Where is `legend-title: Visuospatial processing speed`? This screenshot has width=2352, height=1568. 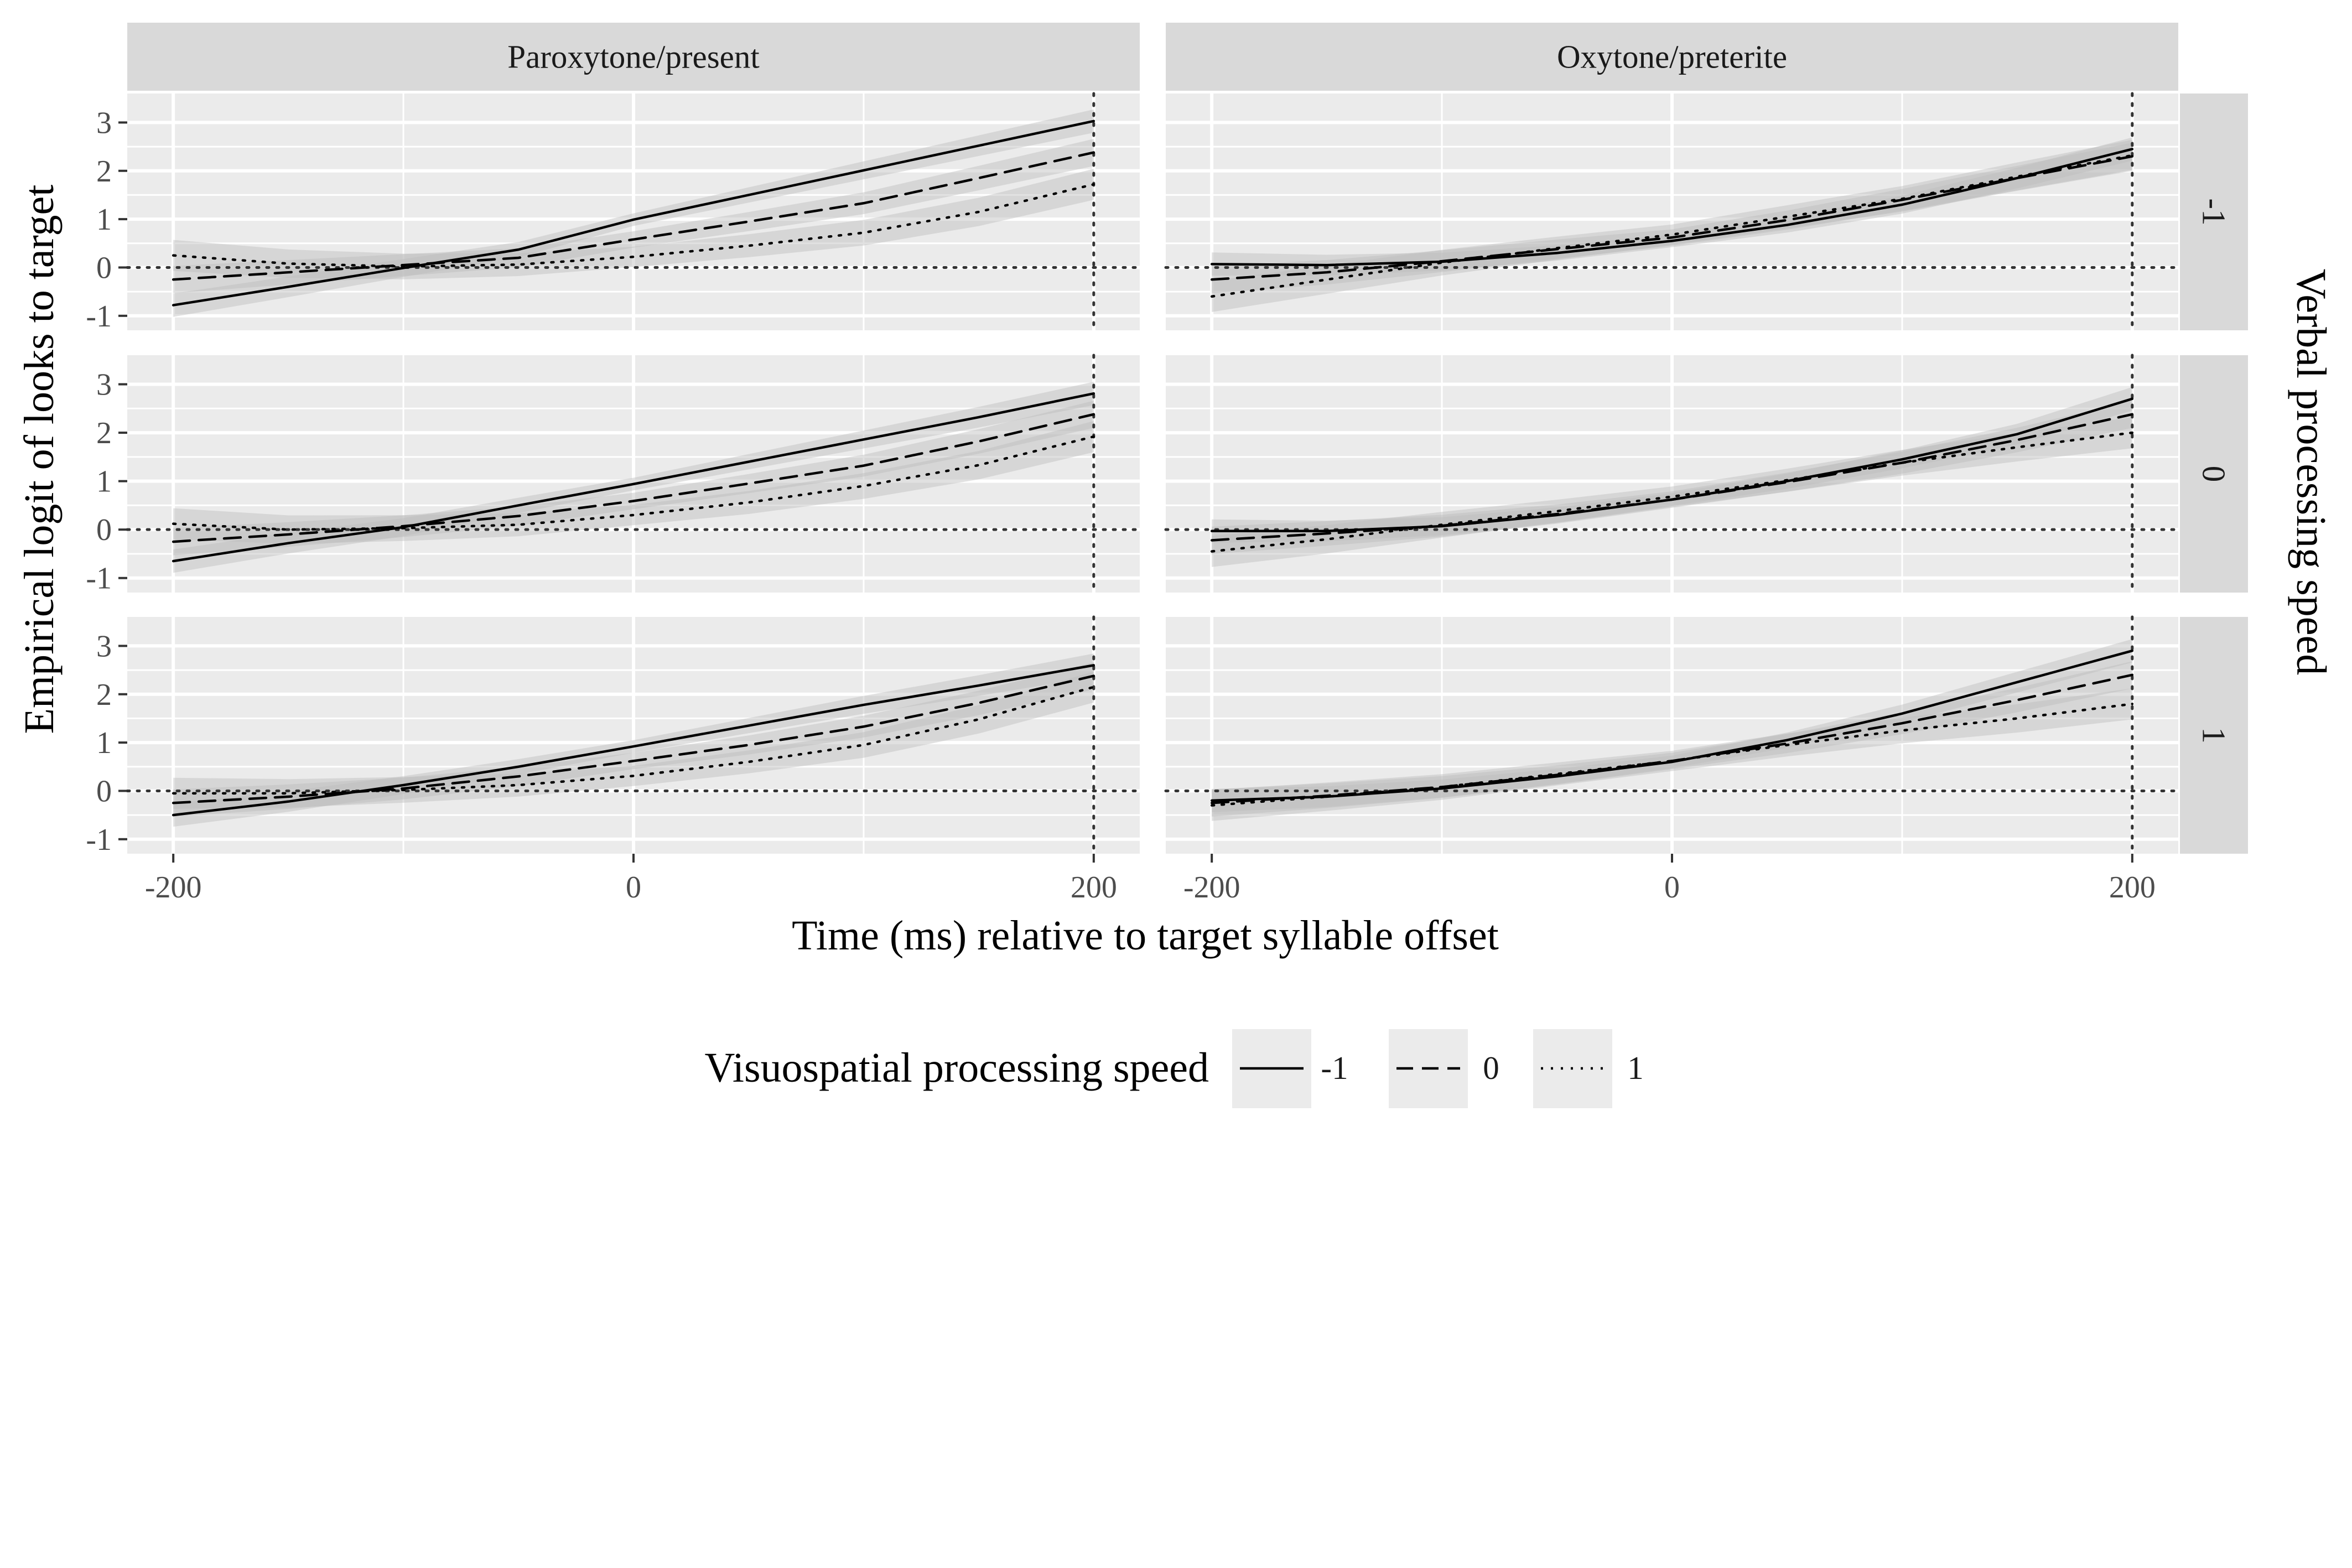
legend-title: Visuospatial processing speed is located at coordinates (957, 1068).